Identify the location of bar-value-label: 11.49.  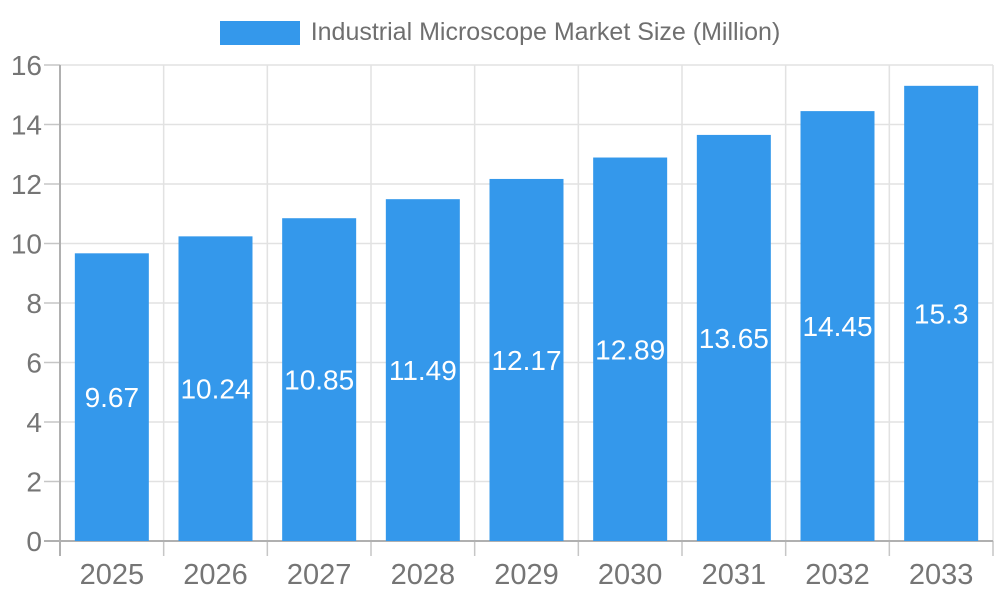
(423, 370).